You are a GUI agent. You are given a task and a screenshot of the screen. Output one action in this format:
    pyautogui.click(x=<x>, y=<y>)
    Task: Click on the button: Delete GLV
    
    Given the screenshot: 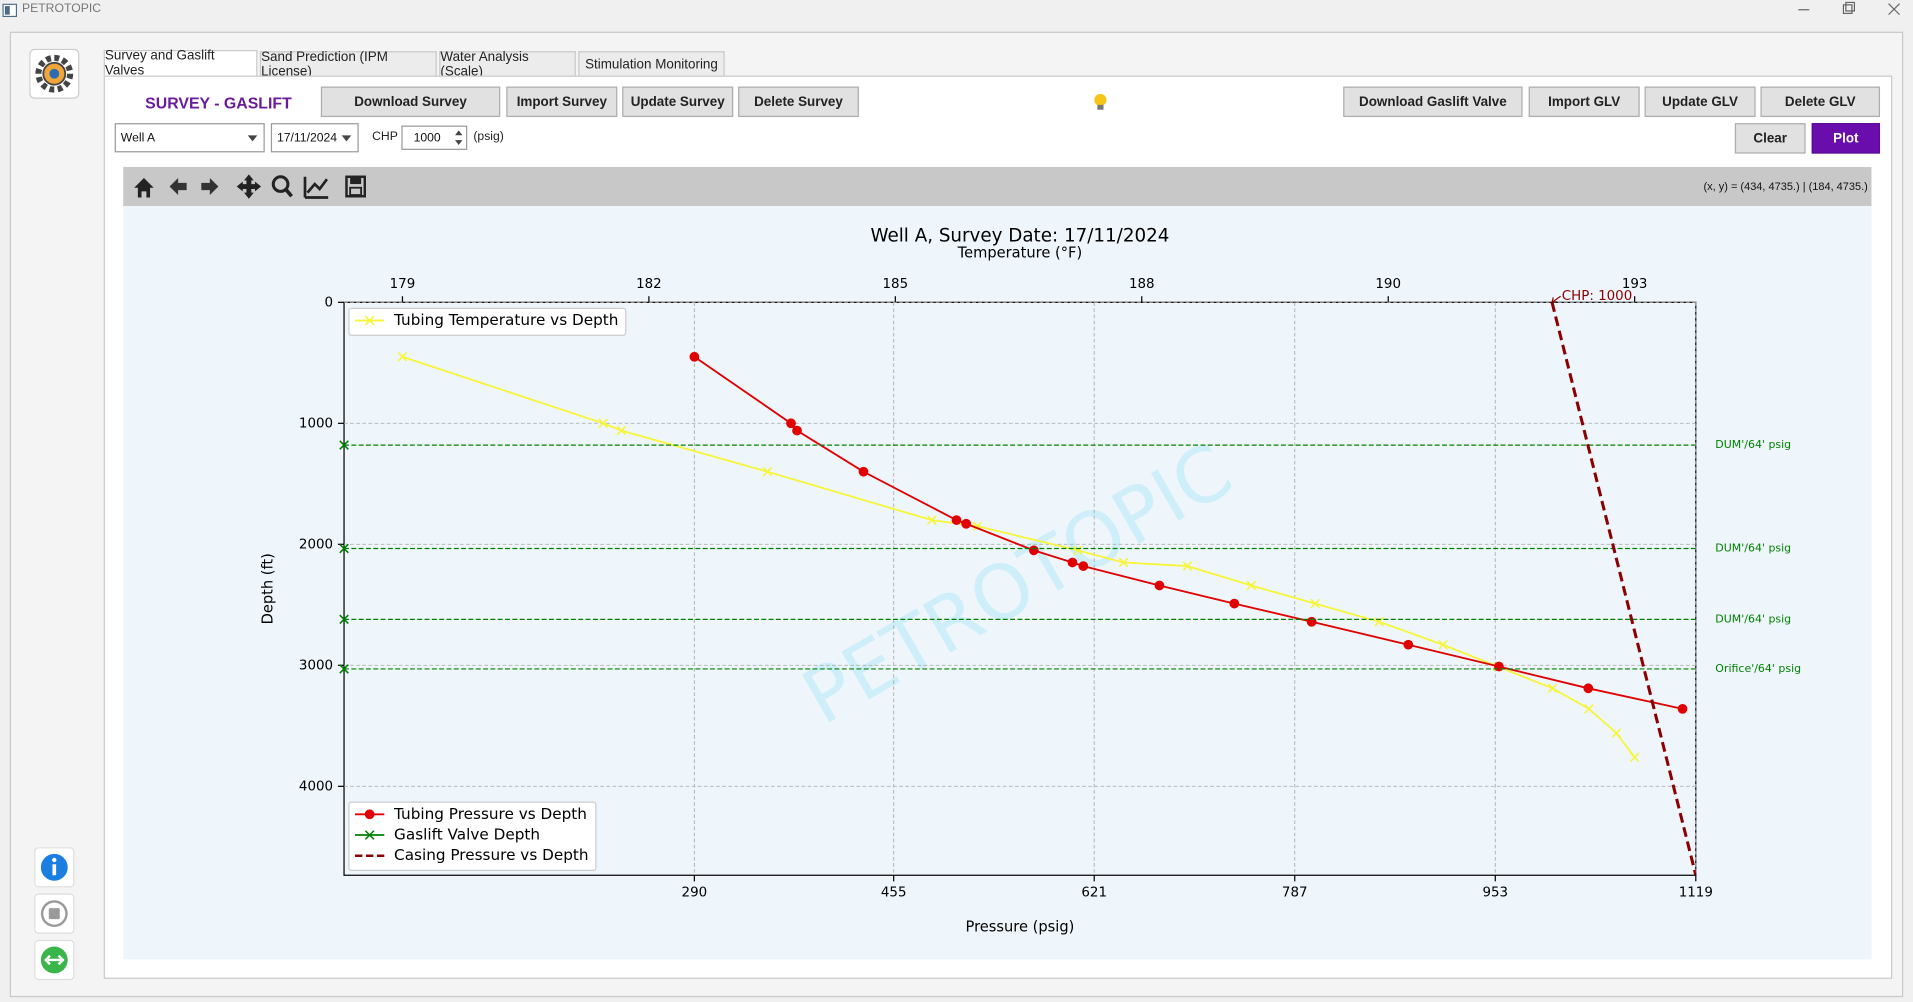 What is the action you would take?
    pyautogui.click(x=1820, y=102)
    